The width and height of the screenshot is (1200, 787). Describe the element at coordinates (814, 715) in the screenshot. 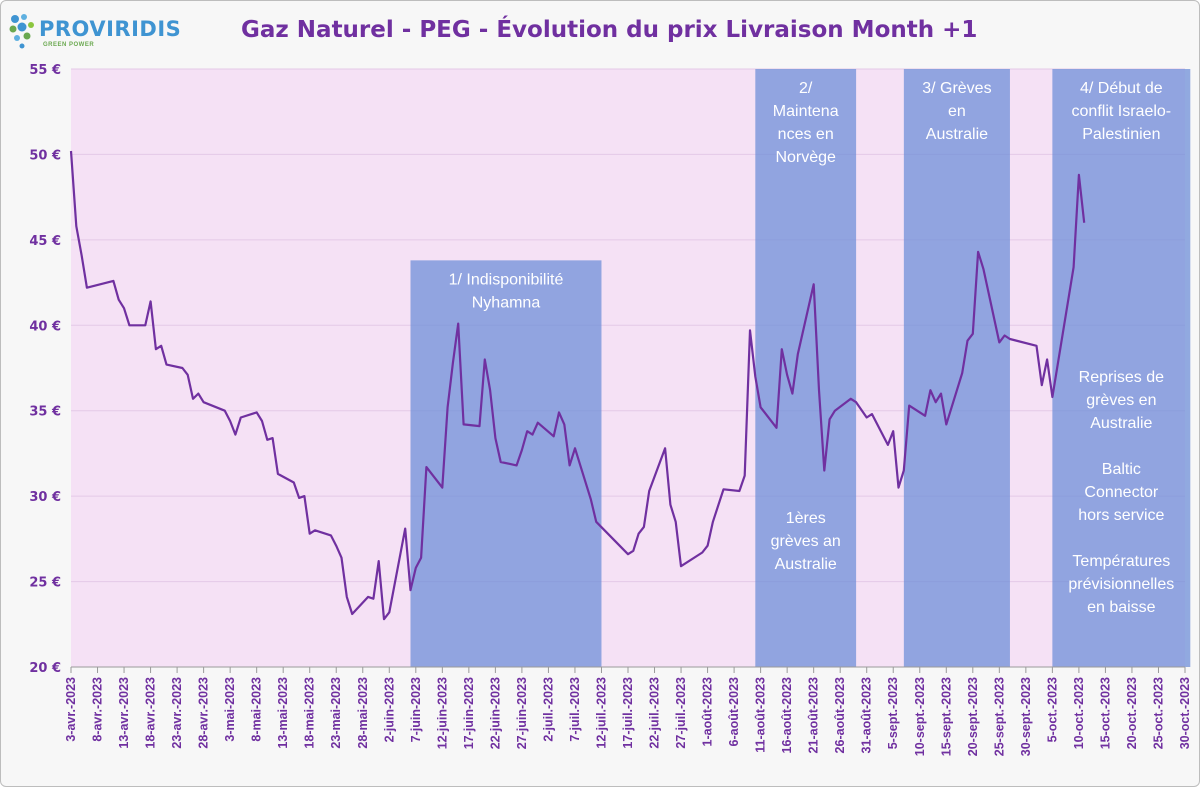

I see `x-tick-label: 21-août-2023` at that location.